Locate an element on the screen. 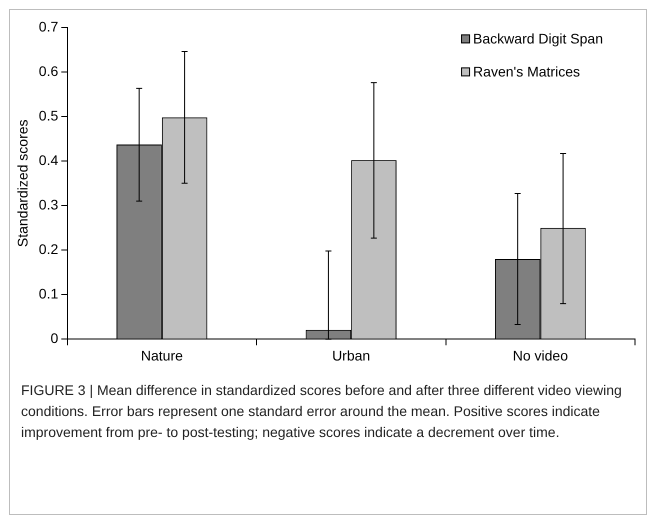 This screenshot has width=659, height=528. caption: FIGURE 3 | Mean difference in standardized scores before and after three different video viewing conditions. Error bars represent one standard error around the mean. Positive scores indicate improvement from pre- to post-testing; negative scores indicate a decrement over time. is located at coordinates (322, 411).